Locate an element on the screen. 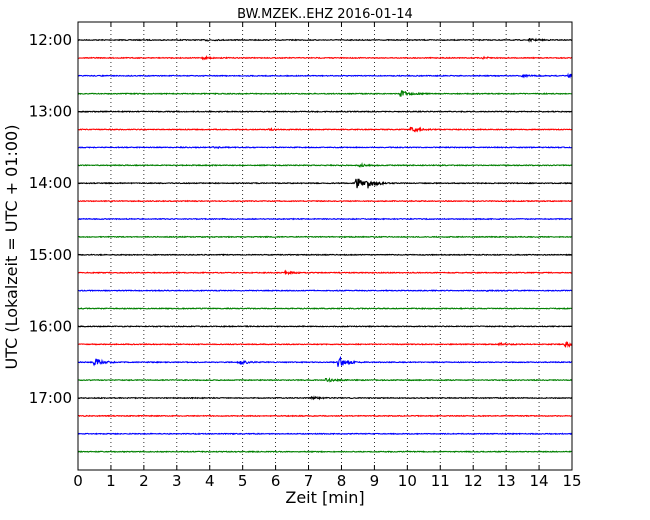  chart-title: BW.MZEK..EHZ 2016-01-14 is located at coordinates (325, 14).